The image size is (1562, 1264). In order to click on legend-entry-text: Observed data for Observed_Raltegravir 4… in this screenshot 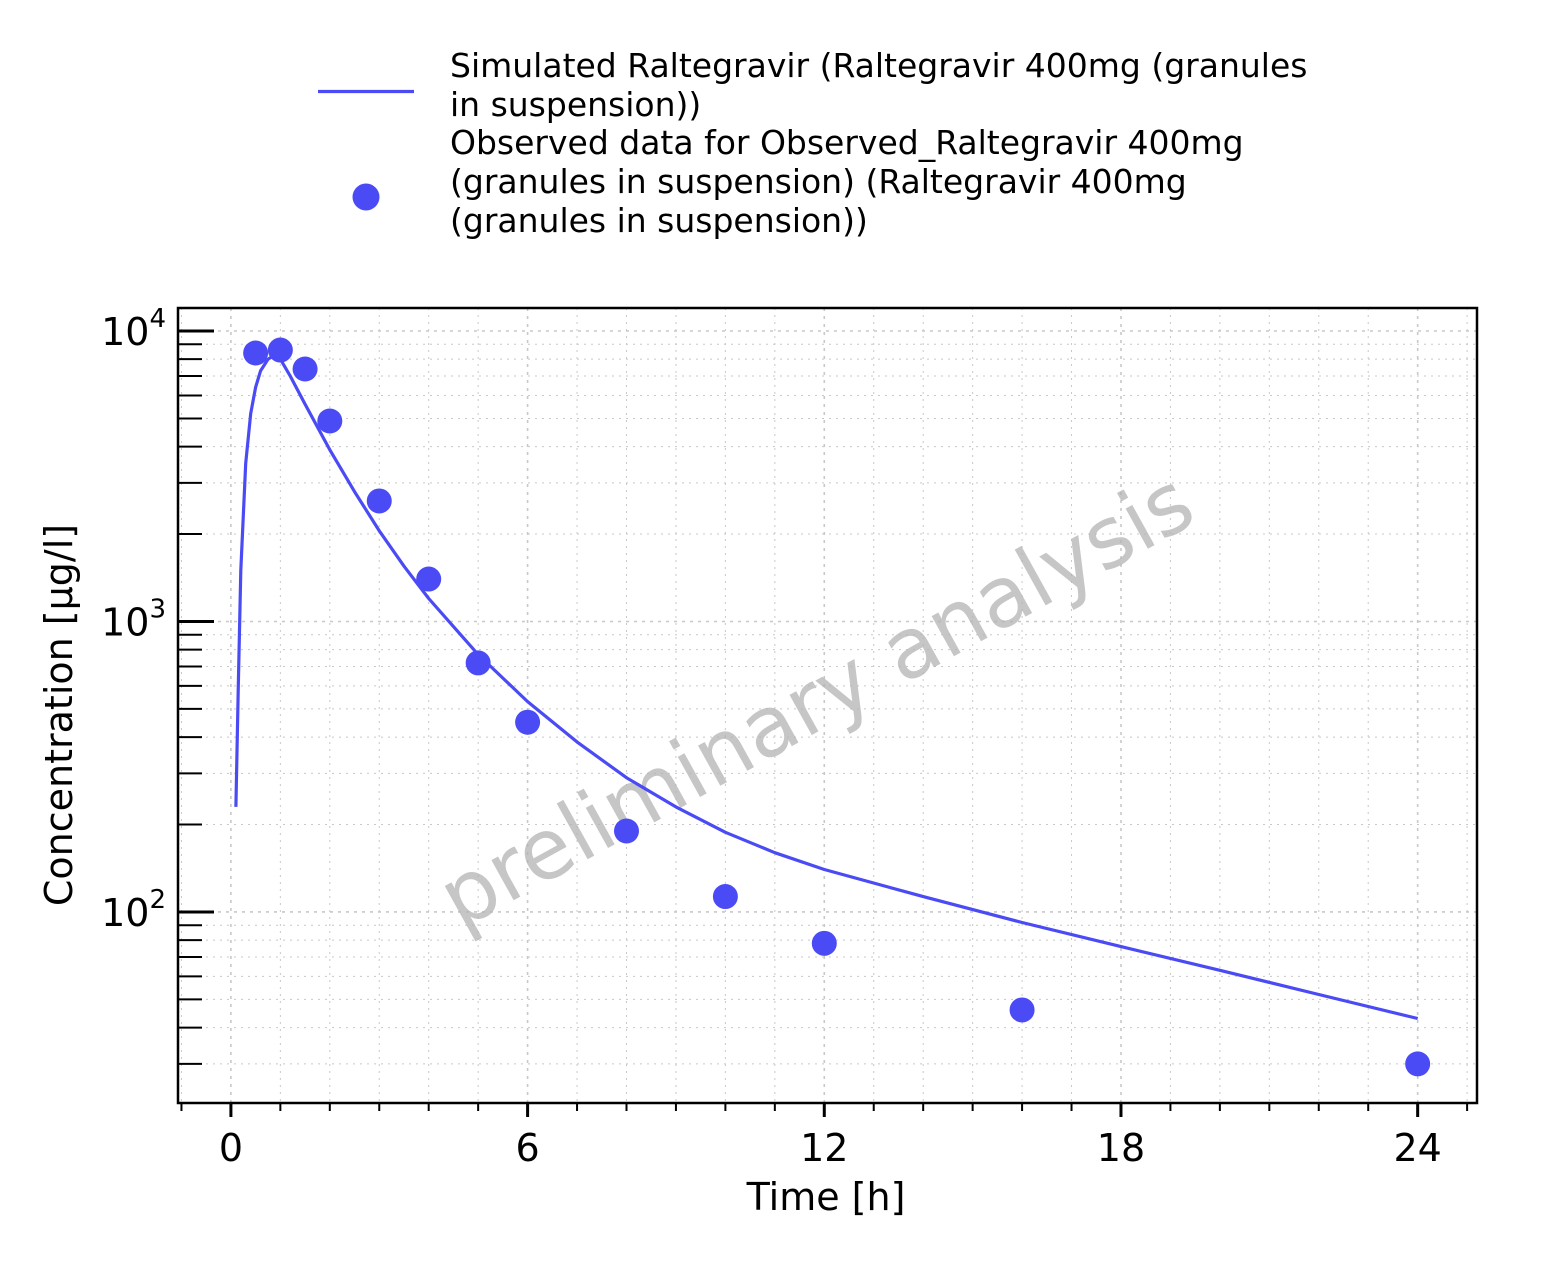, I will do `click(847, 142)`.